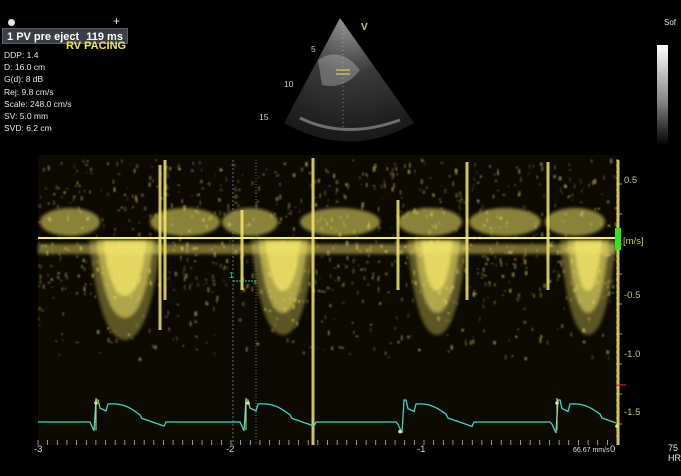 The image size is (681, 476). I want to click on param-depth: D: 16.0 cm, so click(25, 67).